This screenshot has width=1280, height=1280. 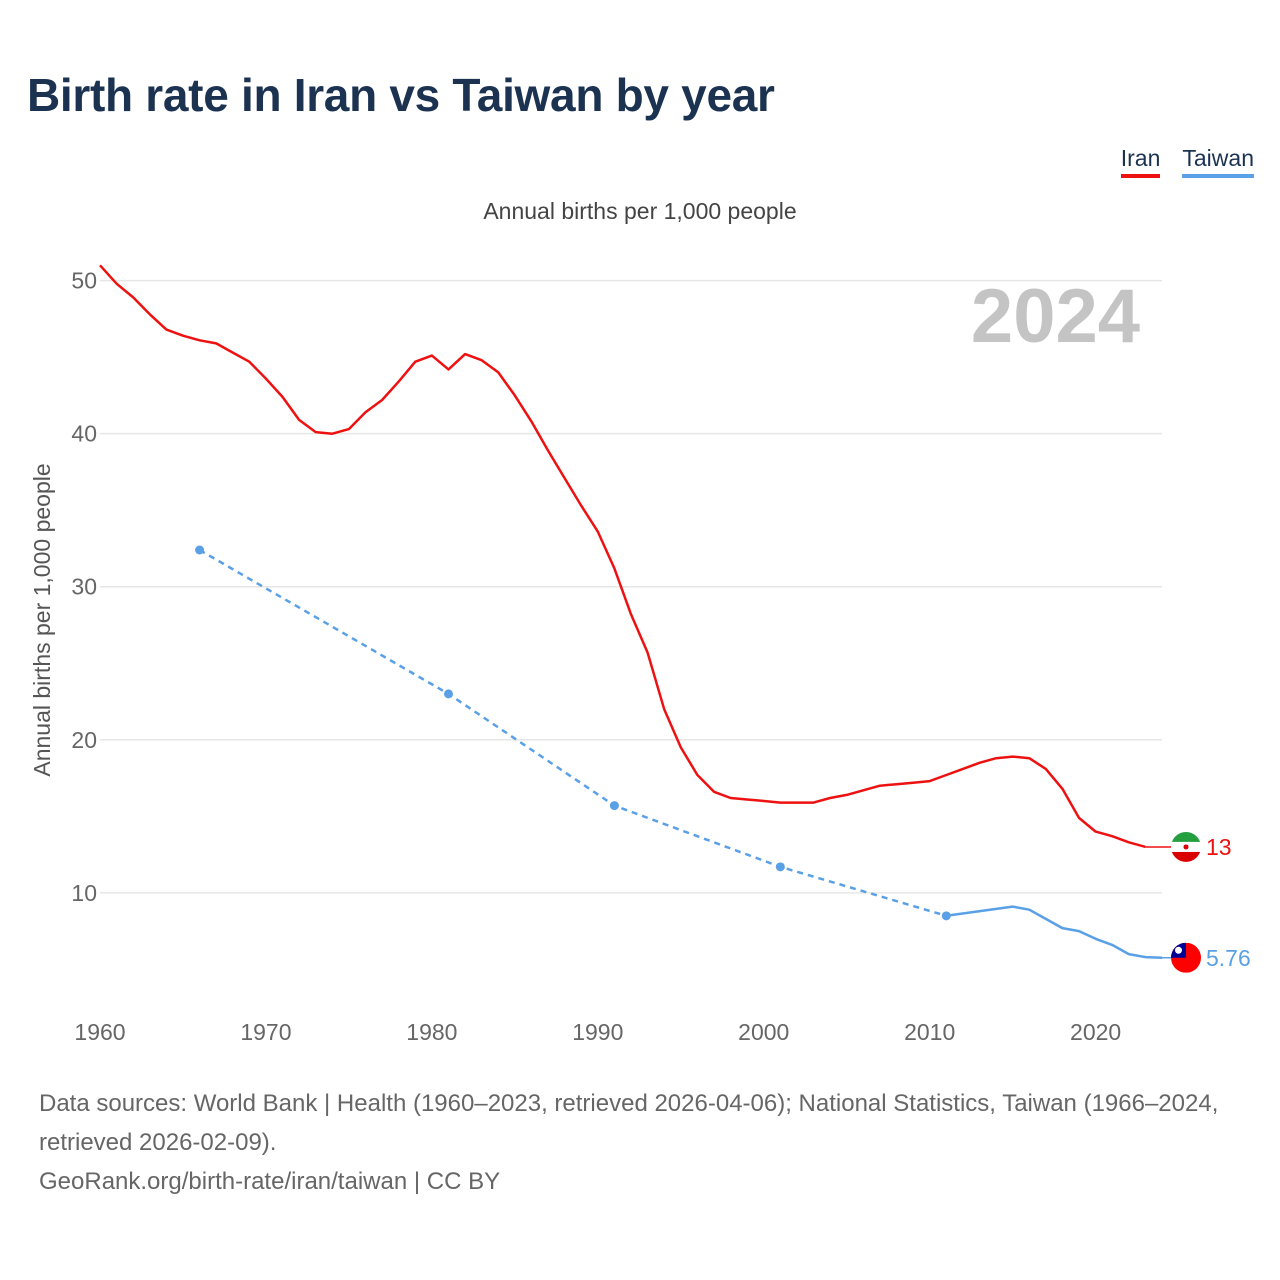 What do you see at coordinates (763, 1032) in the screenshot?
I see `x-tick-label-2000: 2000` at bounding box center [763, 1032].